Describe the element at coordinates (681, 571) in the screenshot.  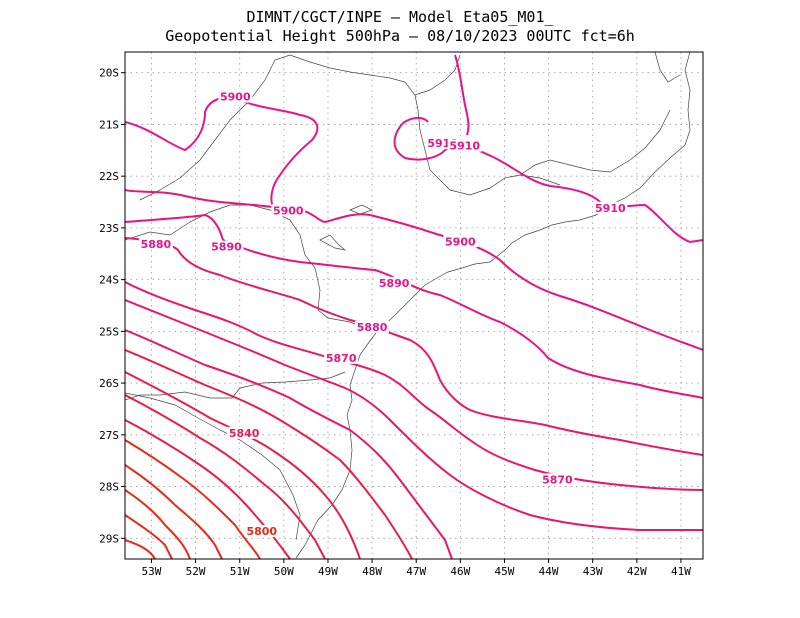
I see `lon-tick-label: 41W` at that location.